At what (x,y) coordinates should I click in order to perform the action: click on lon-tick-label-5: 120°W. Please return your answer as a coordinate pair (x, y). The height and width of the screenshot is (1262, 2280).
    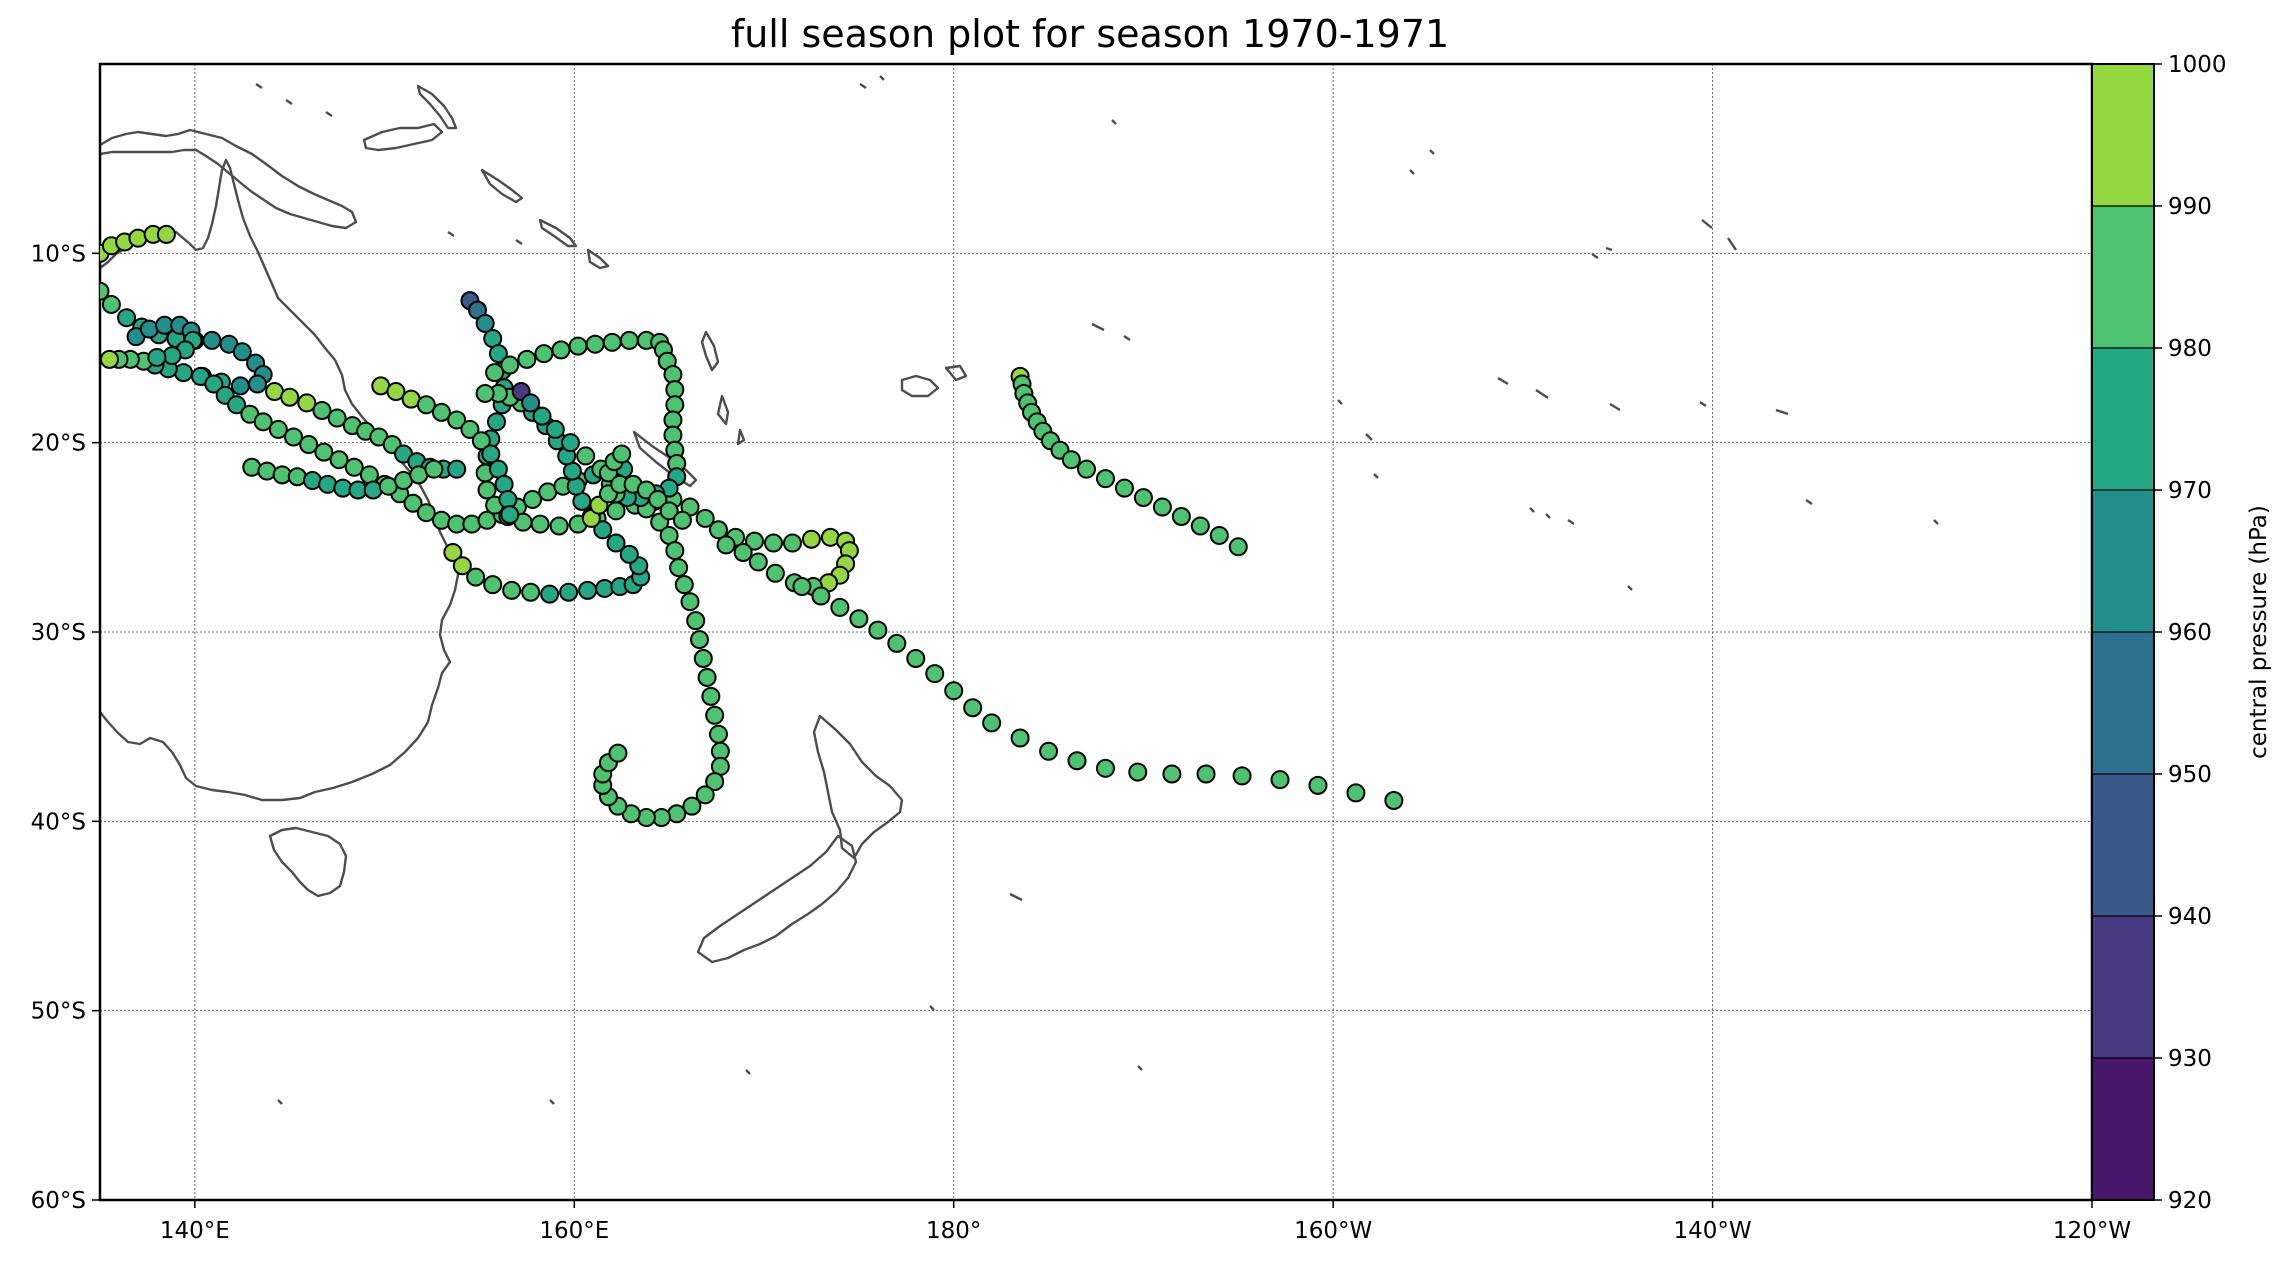
    Looking at the image, I should click on (2092, 1231).